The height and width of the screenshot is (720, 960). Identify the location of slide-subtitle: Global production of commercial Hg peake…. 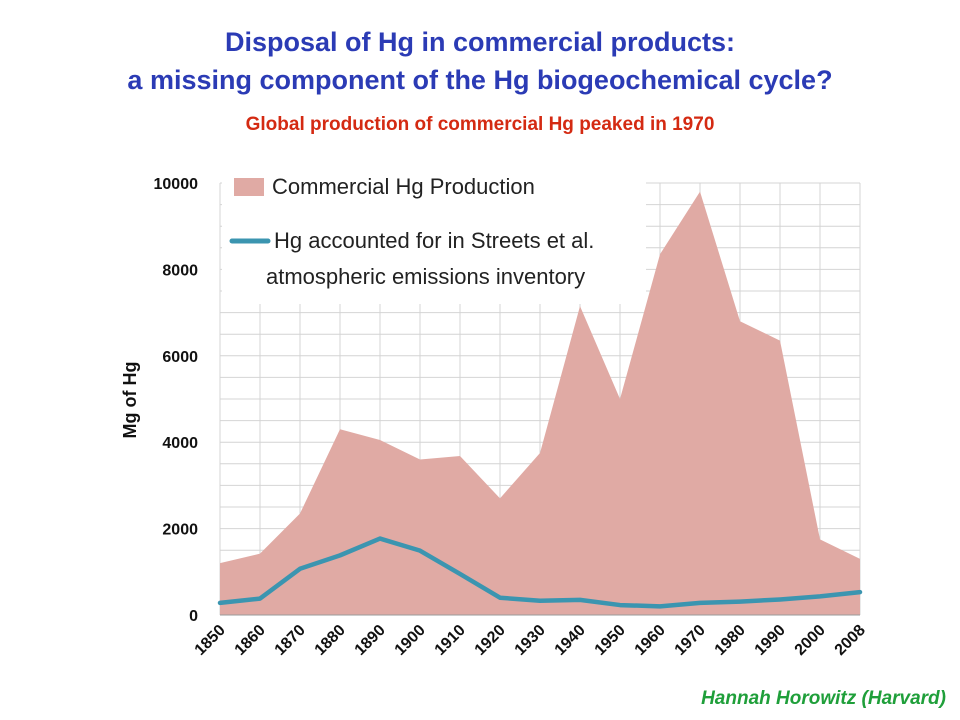
(480, 124).